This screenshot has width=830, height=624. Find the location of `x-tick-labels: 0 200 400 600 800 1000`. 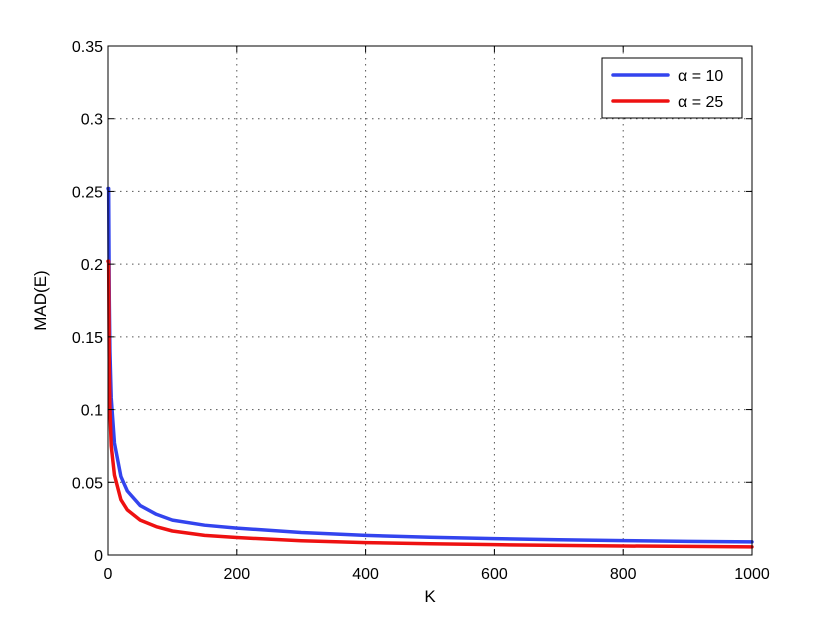

x-tick-labels: 0 200 400 600 800 1000 is located at coordinates (437, 574).